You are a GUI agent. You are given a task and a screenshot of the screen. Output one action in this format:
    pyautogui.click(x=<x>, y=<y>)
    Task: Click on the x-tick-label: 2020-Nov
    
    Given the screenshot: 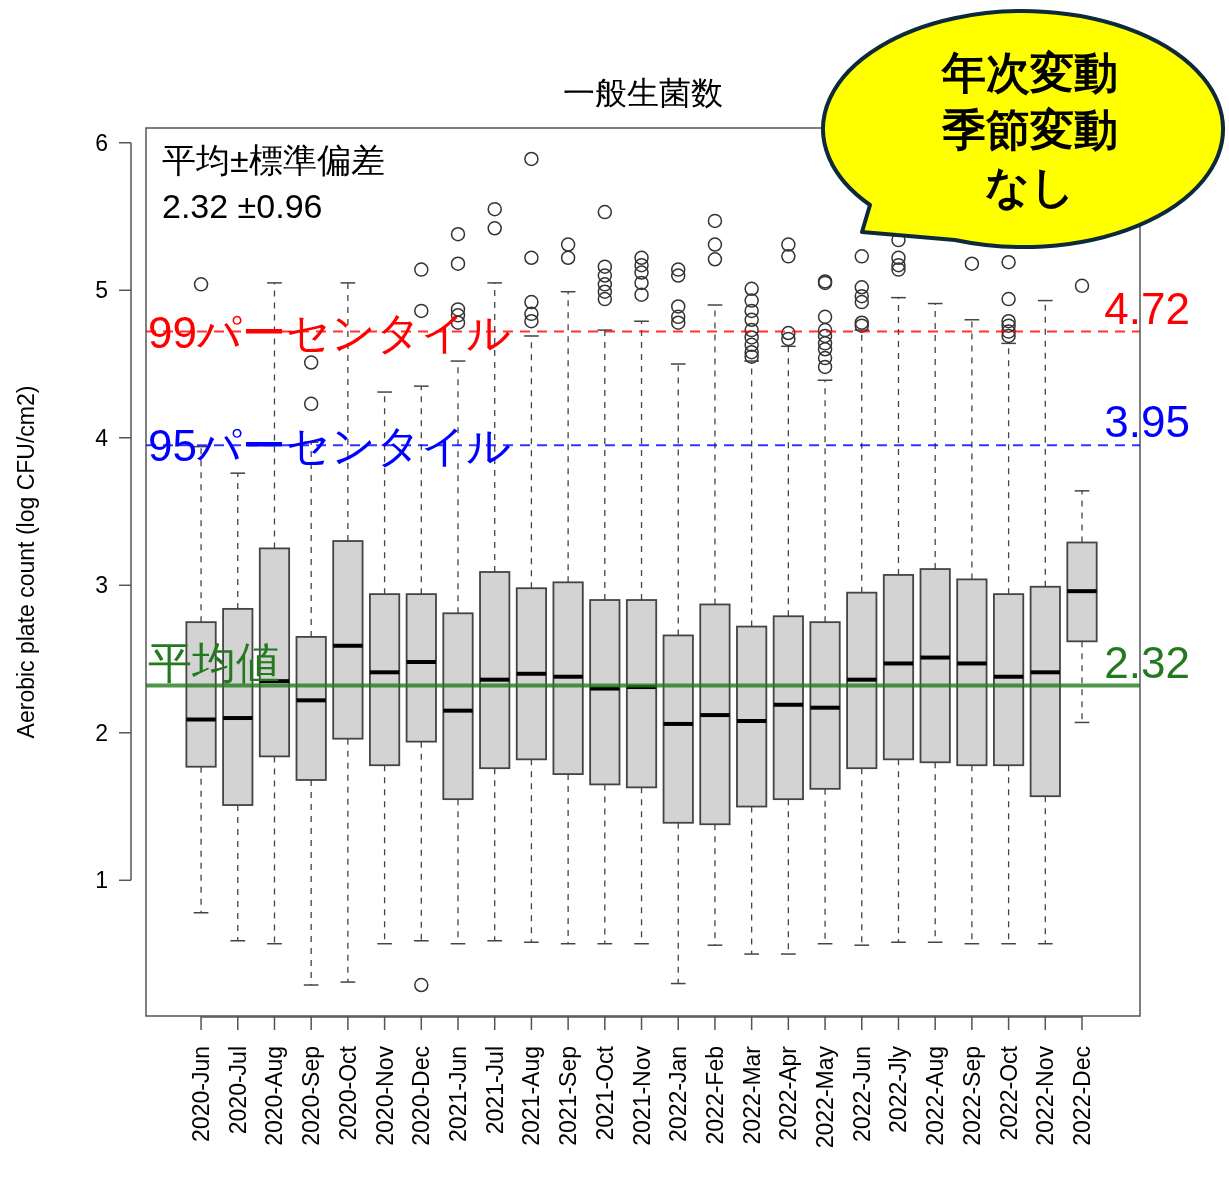 What is the action you would take?
    pyautogui.click(x=384, y=1095)
    